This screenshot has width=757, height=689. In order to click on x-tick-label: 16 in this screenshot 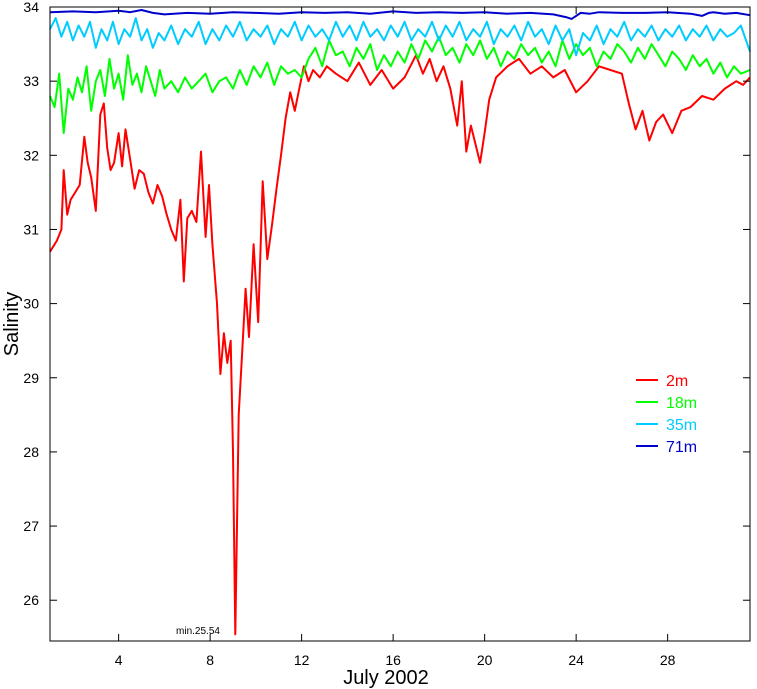, I will do `click(393, 660)`.